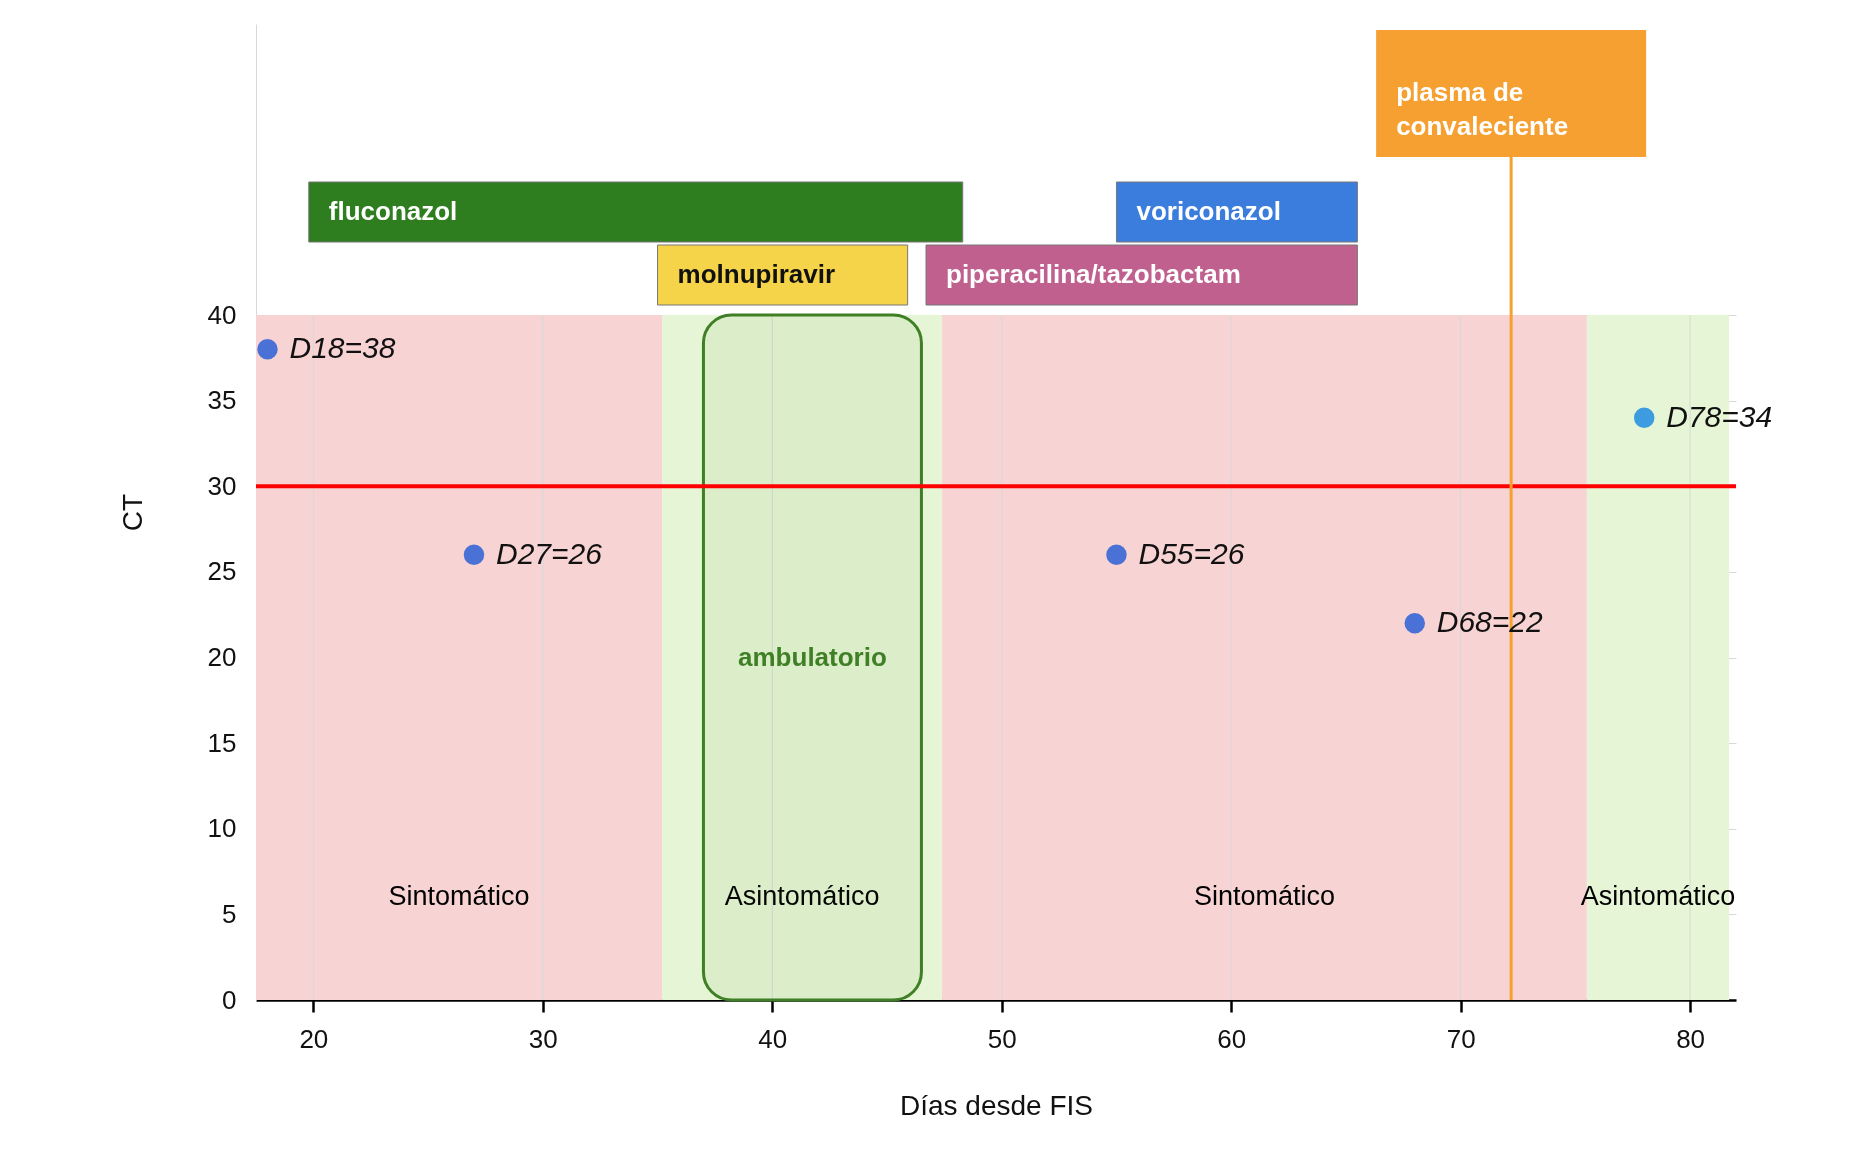  What do you see at coordinates (222, 485) in the screenshot?
I see `y-tick-label: 30` at bounding box center [222, 485].